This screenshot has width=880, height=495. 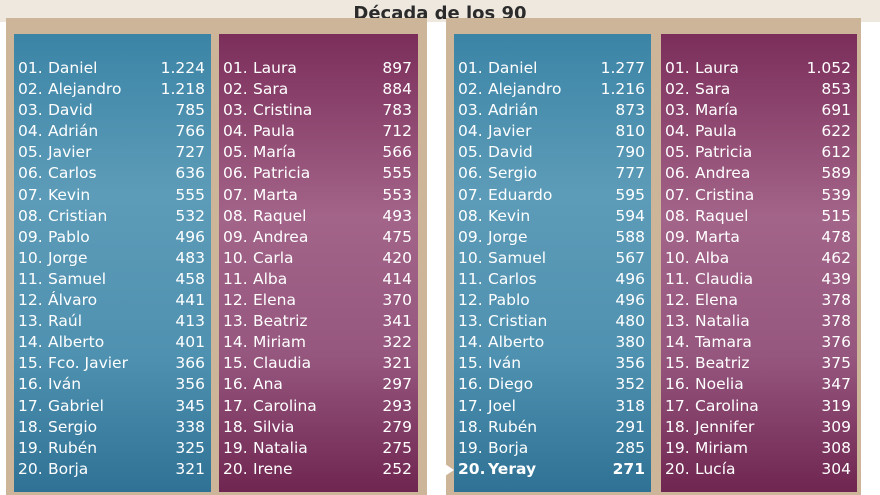 What do you see at coordinates (630, 321) in the screenshot?
I see `count-value: 480` at bounding box center [630, 321].